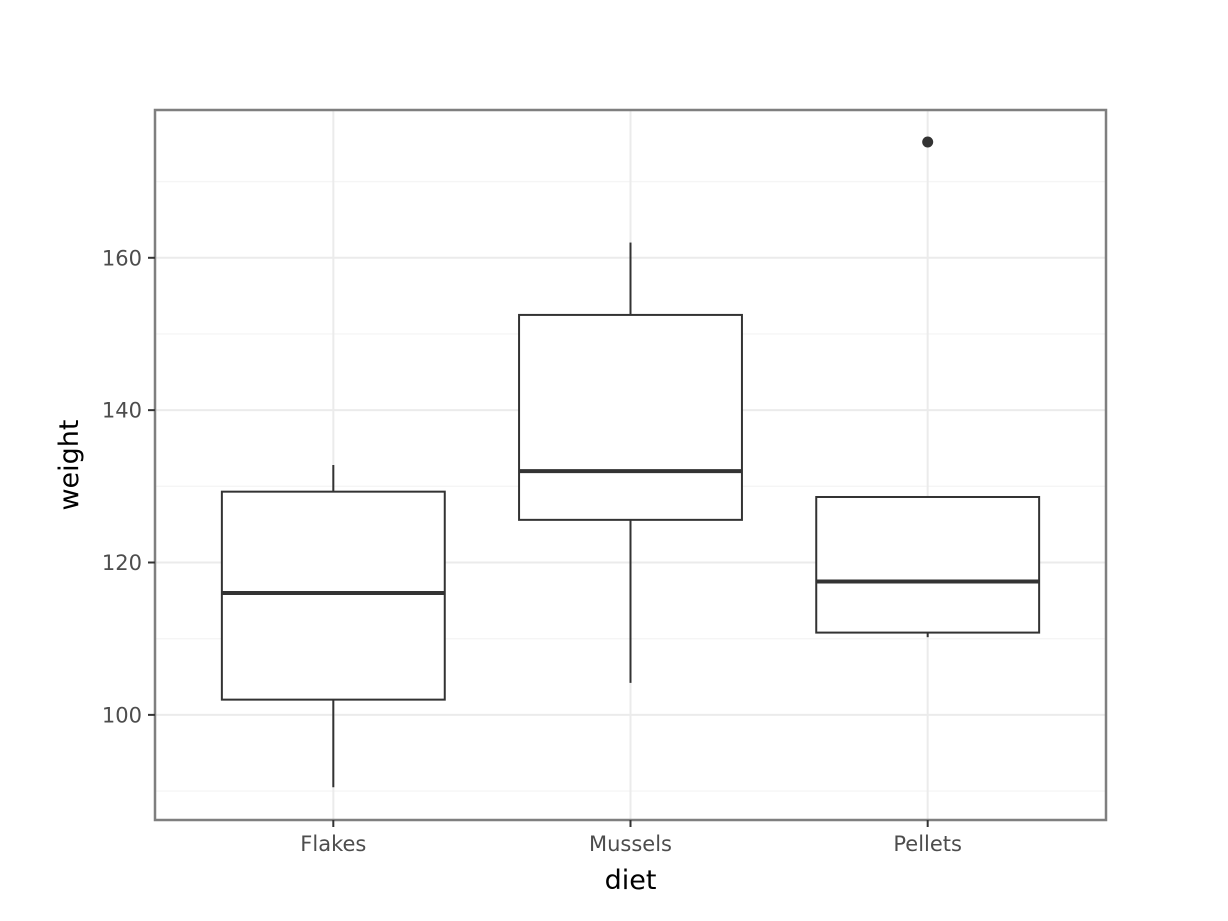 The height and width of the screenshot is (921, 1228). I want to click on y-tick-label: 120, so click(122, 563).